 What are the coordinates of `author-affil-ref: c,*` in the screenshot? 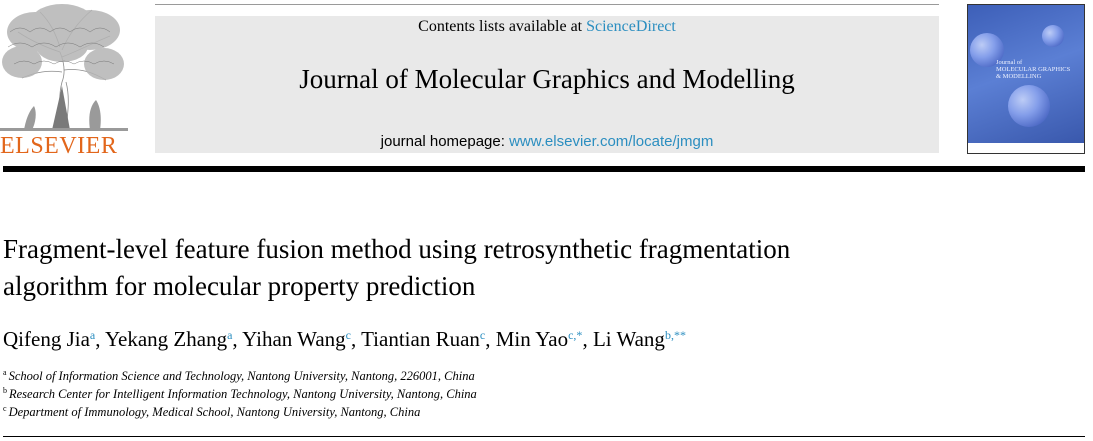 It's located at (575, 335).